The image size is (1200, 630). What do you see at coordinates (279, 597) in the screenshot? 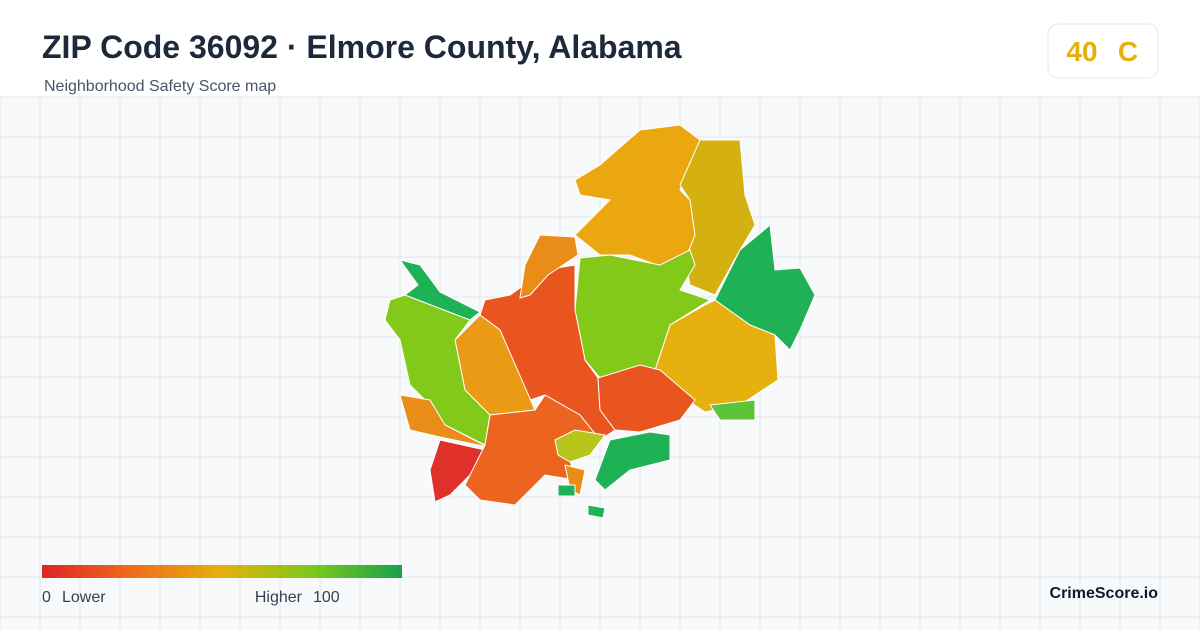
I see `legend-max-label: Higher` at bounding box center [279, 597].